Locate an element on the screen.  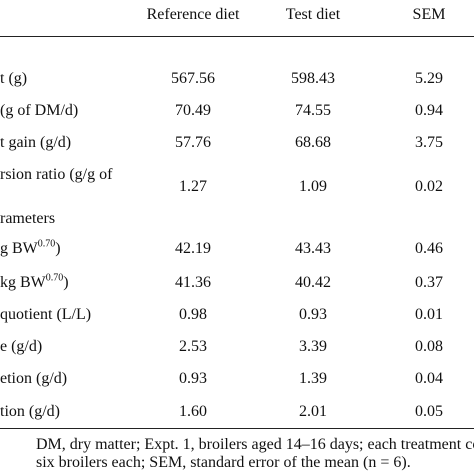
cell-sem: 0.05 is located at coordinates (429, 411).